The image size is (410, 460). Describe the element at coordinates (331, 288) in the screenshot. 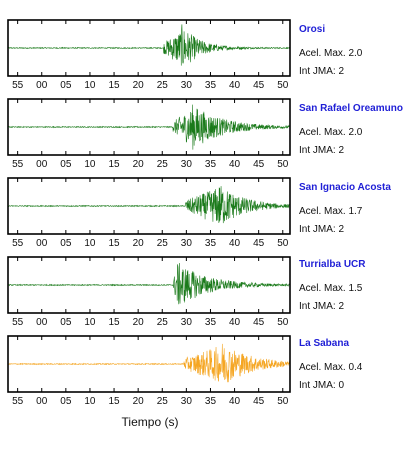

I see `acel-max-label: Acel. Max. 1.5` at that location.